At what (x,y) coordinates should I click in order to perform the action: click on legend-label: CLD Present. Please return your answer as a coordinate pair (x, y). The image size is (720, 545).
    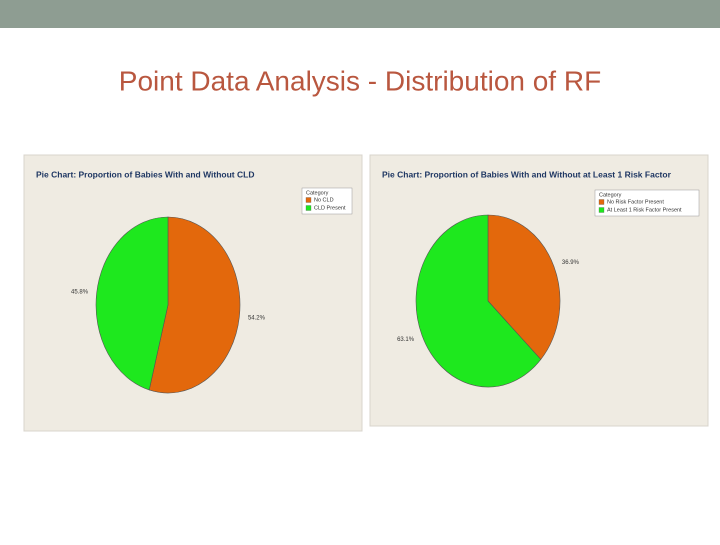
    Looking at the image, I should click on (330, 208).